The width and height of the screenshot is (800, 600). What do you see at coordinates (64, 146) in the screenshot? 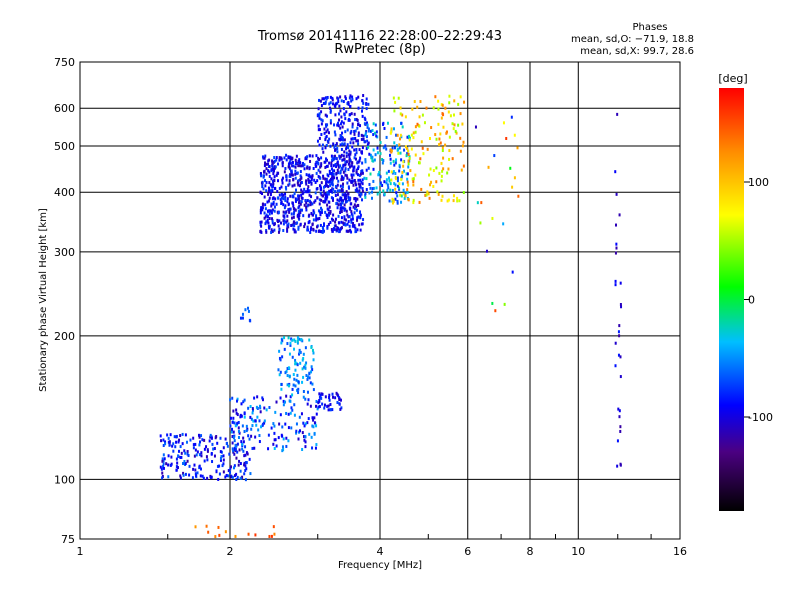
I see `y-tick-label: 500` at bounding box center [64, 146].